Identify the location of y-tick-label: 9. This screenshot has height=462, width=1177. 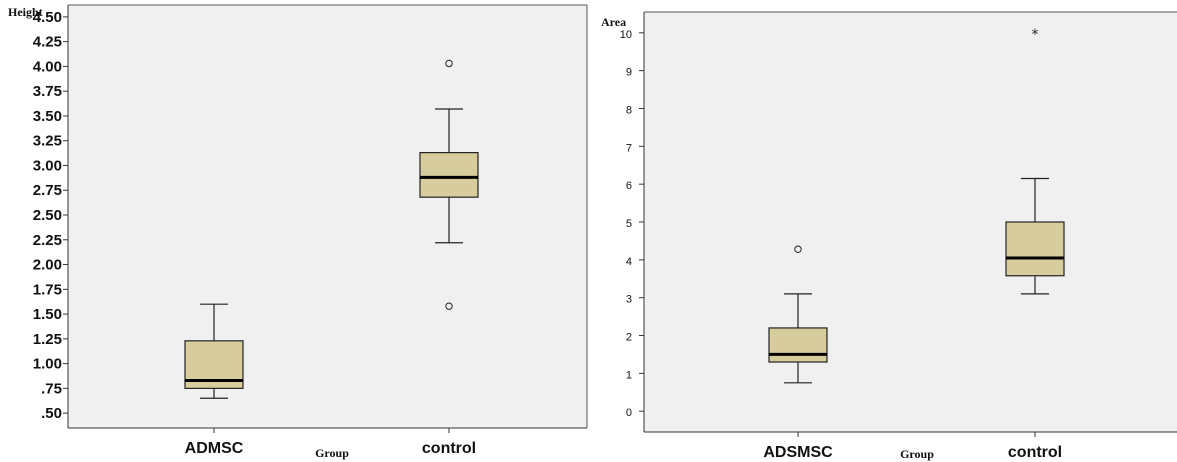
(629, 73).